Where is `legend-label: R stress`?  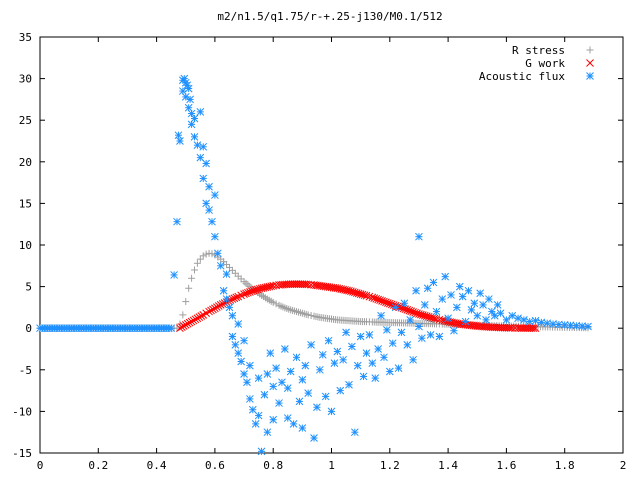 legend-label: R stress is located at coordinates (538, 50).